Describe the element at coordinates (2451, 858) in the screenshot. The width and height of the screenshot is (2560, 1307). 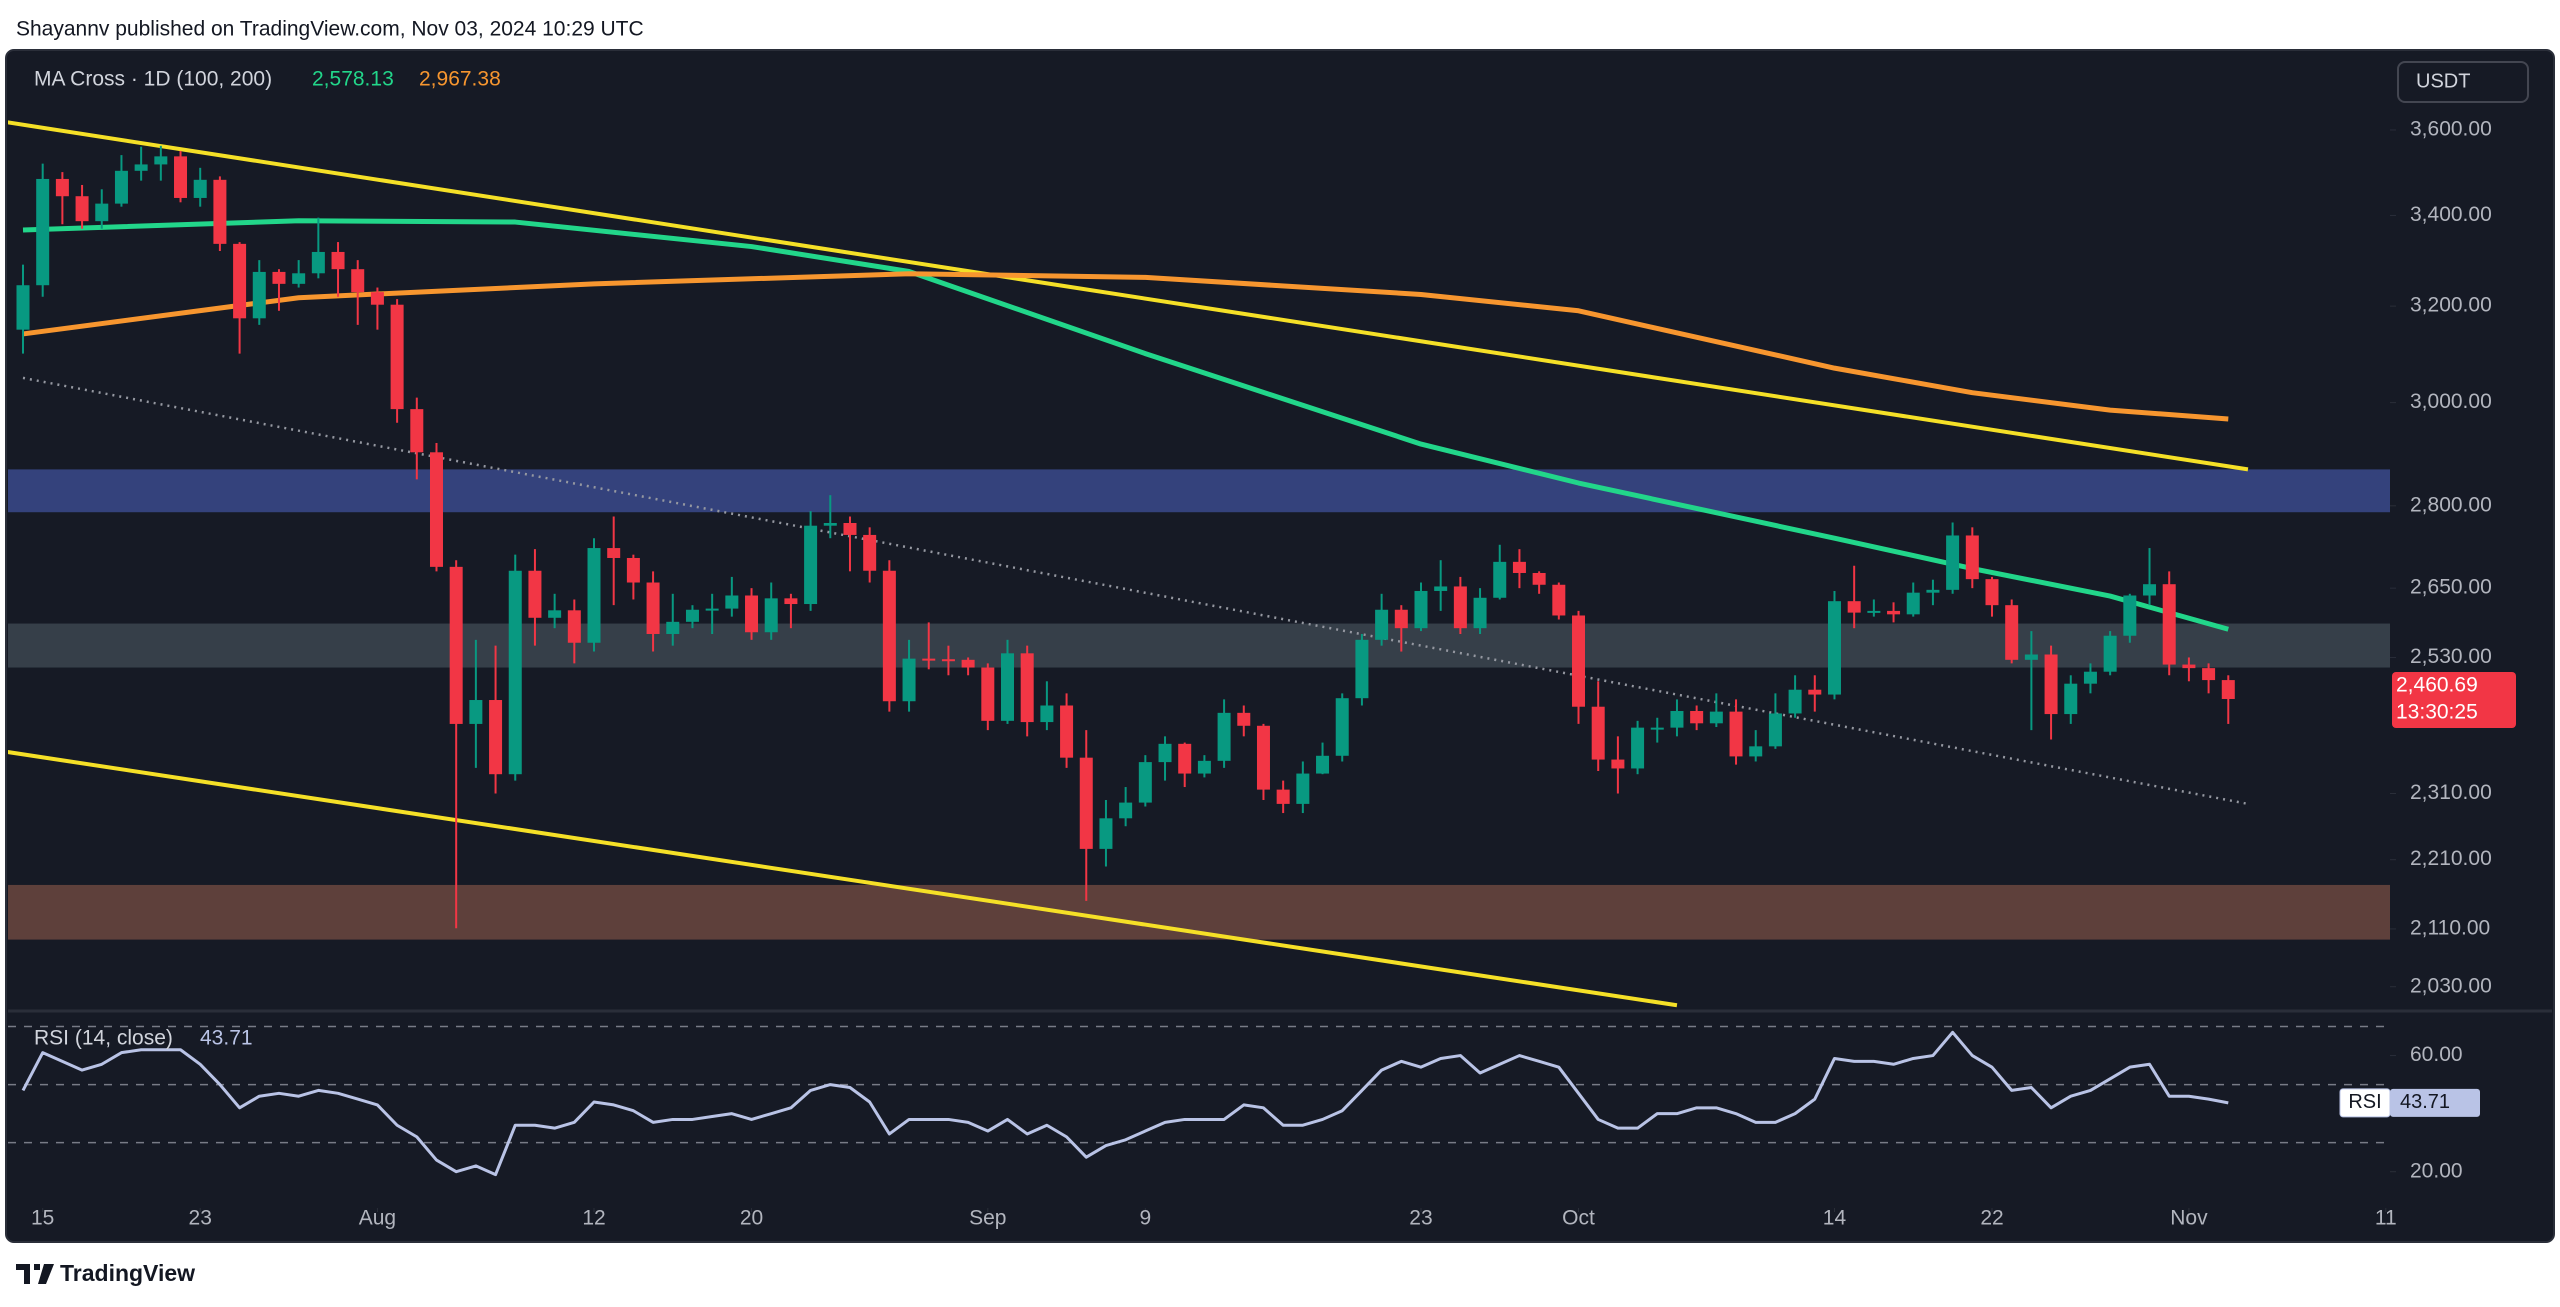
I see `y-tick-label: 2,210.00` at that location.